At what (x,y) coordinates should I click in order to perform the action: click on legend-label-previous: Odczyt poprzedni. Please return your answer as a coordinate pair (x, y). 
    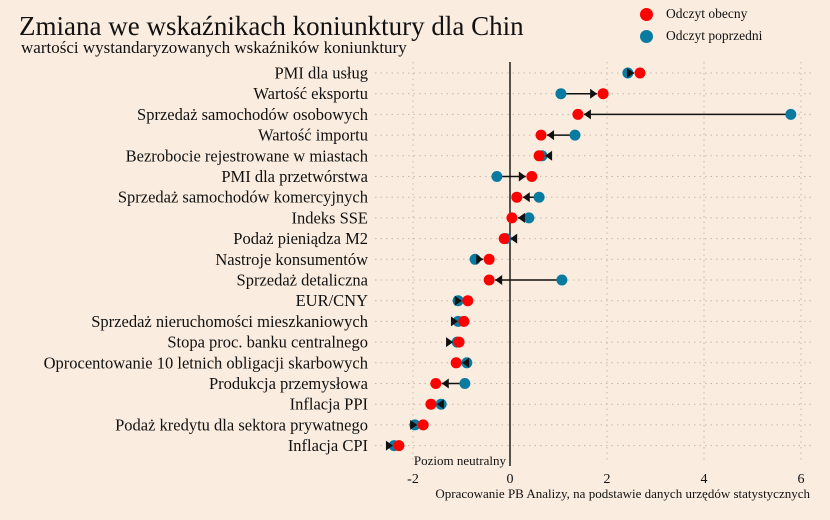
    Looking at the image, I should click on (714, 35).